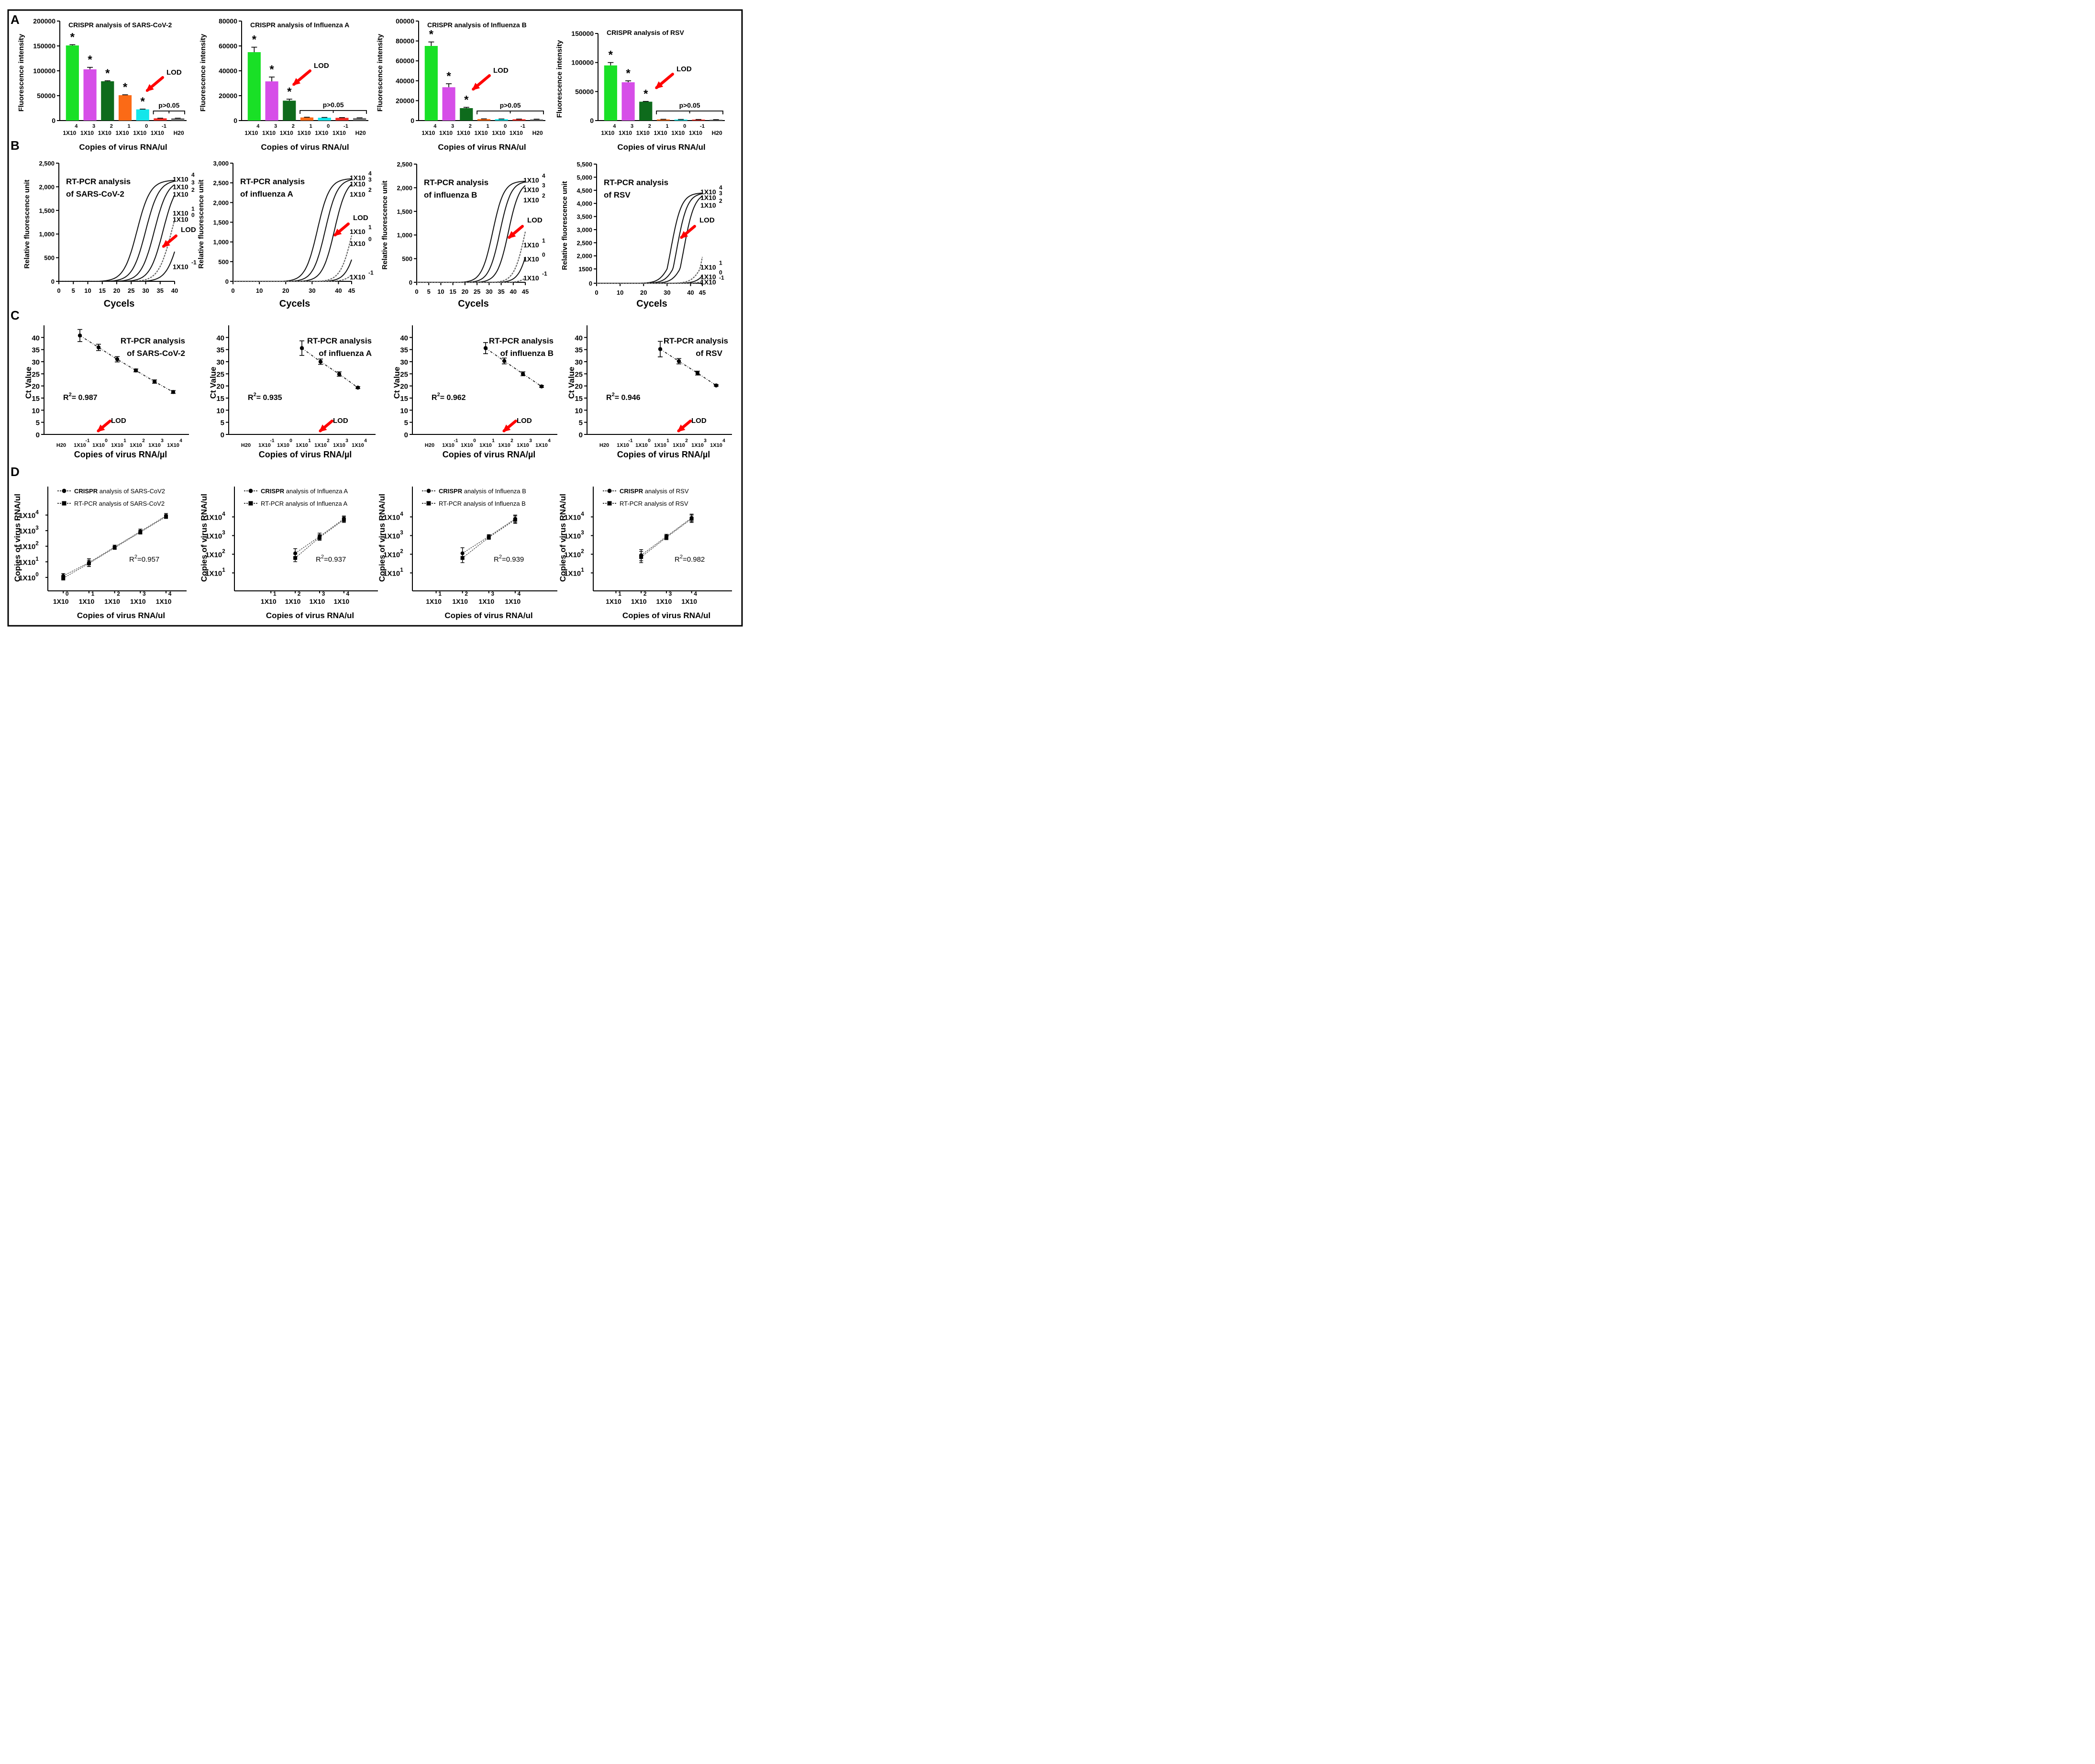  I want to click on figure-frame, so click(375, 318).